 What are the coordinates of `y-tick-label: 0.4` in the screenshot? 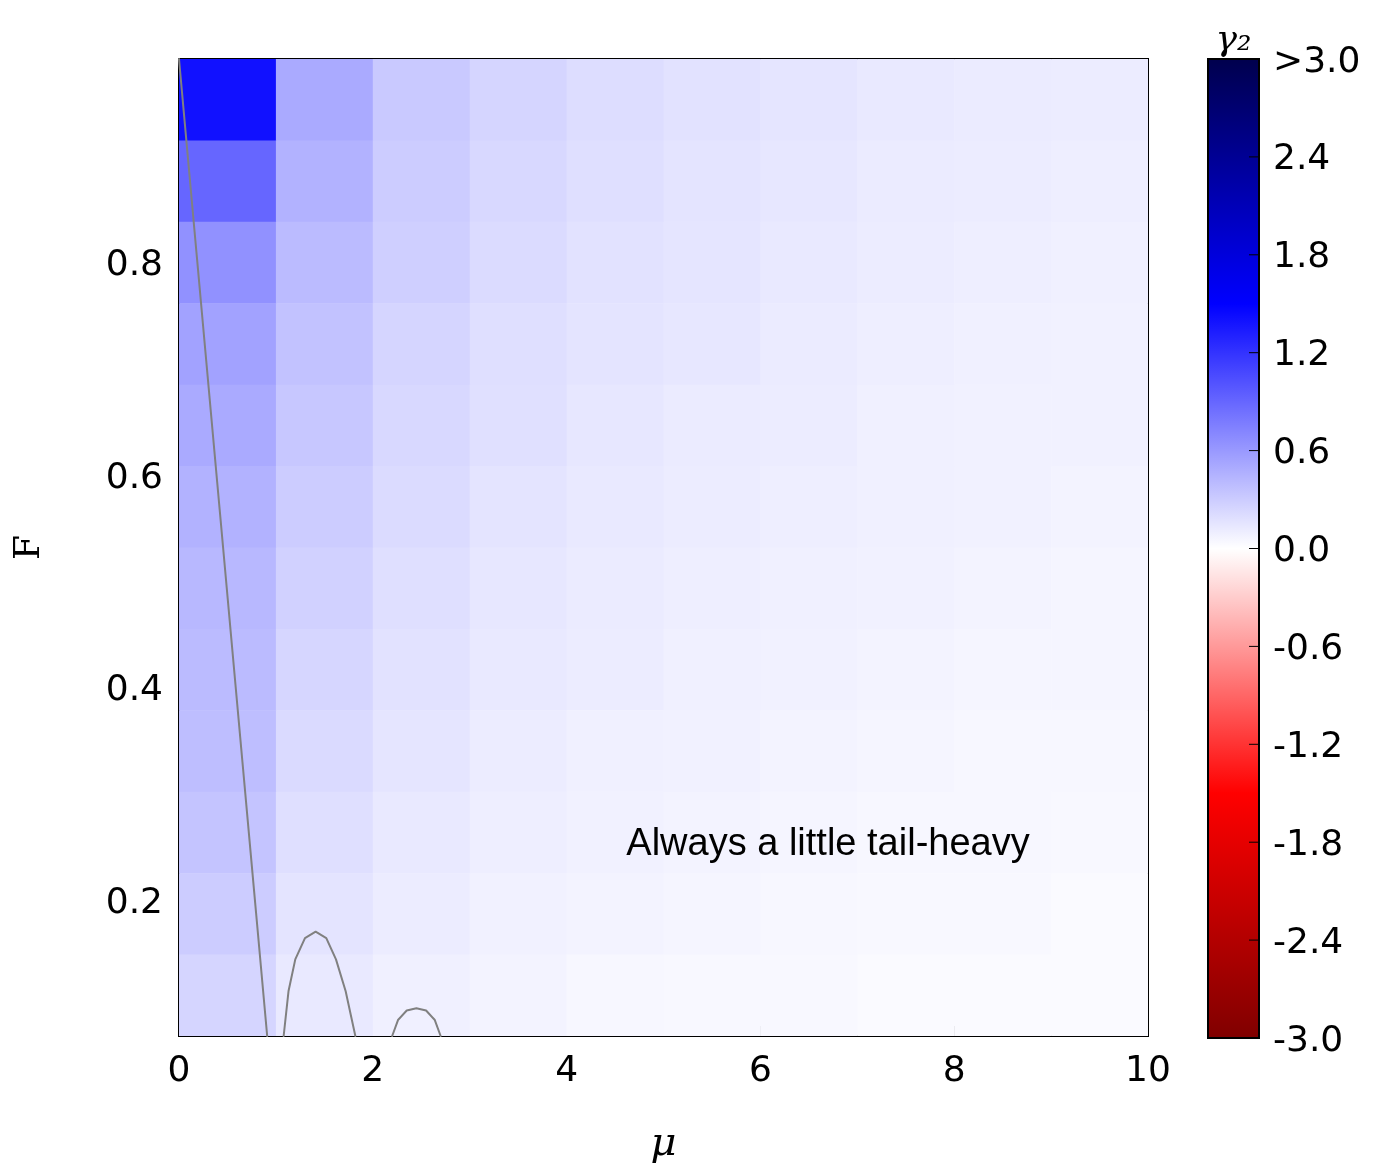 It's located at (134, 688).